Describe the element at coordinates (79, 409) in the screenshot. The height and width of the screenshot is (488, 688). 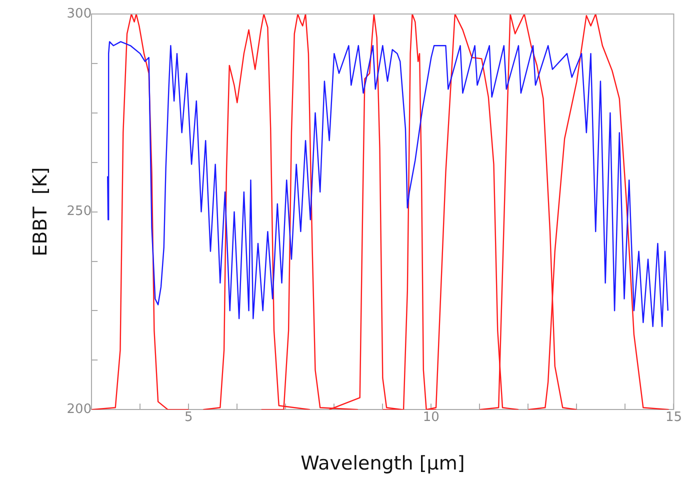
I see `y-tick-label: 200` at that location.